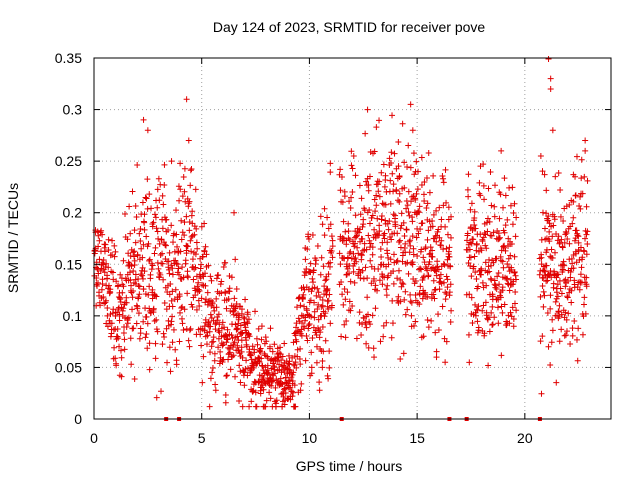 This screenshot has width=640, height=480. I want to click on y-axis-label: SRMTID / TECUs, so click(13, 238).